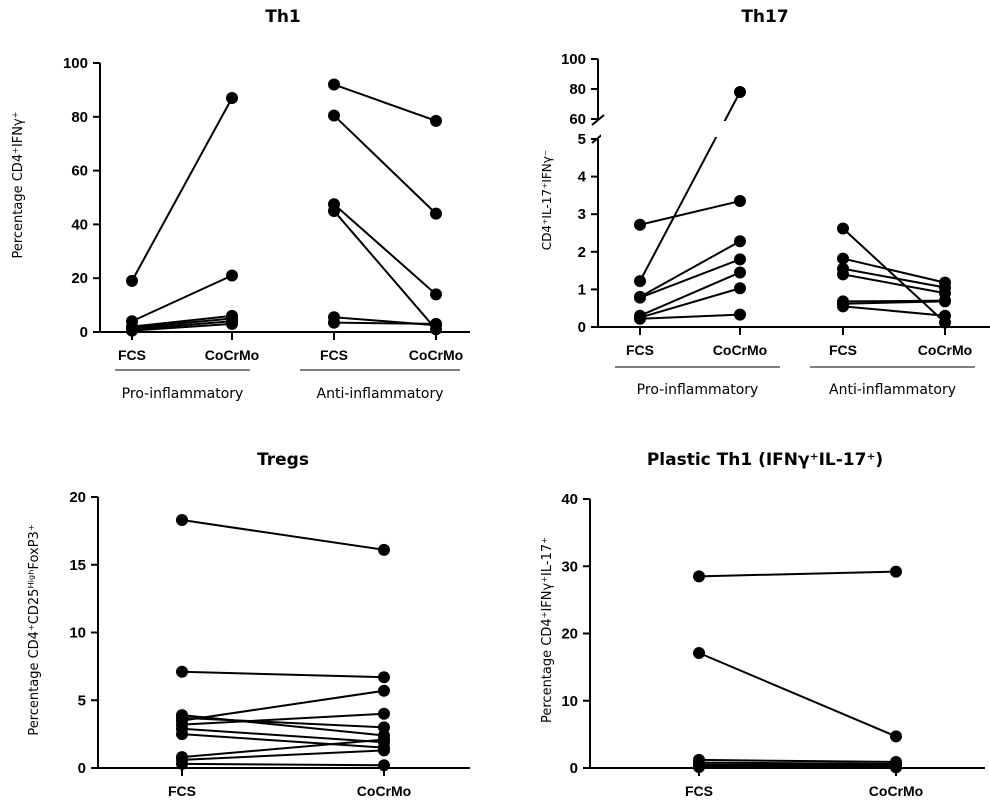 The height and width of the screenshot is (803, 990). Describe the element at coordinates (569, 701) in the screenshot. I see `y-tick-label: 10` at that location.